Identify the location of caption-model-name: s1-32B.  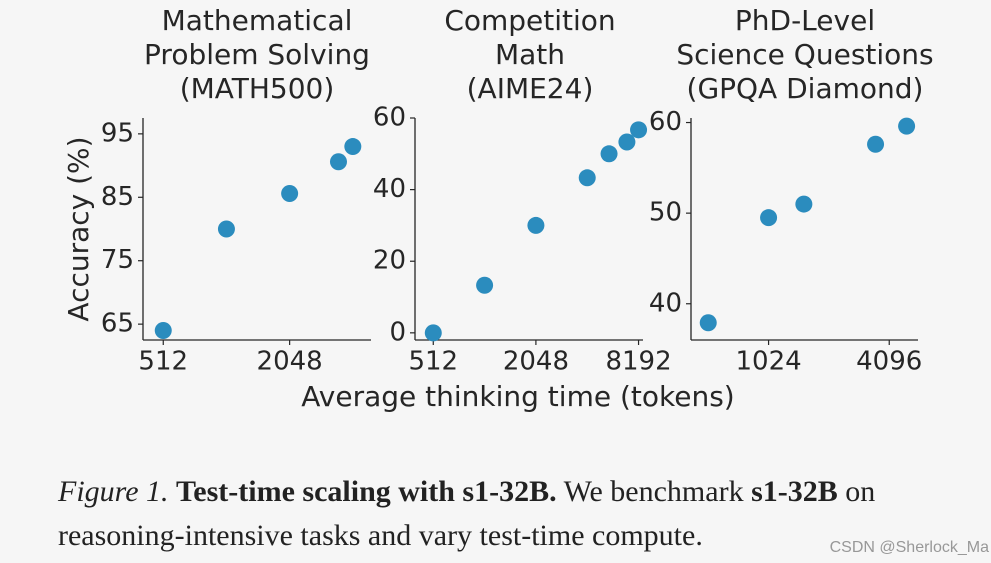
(794, 491).